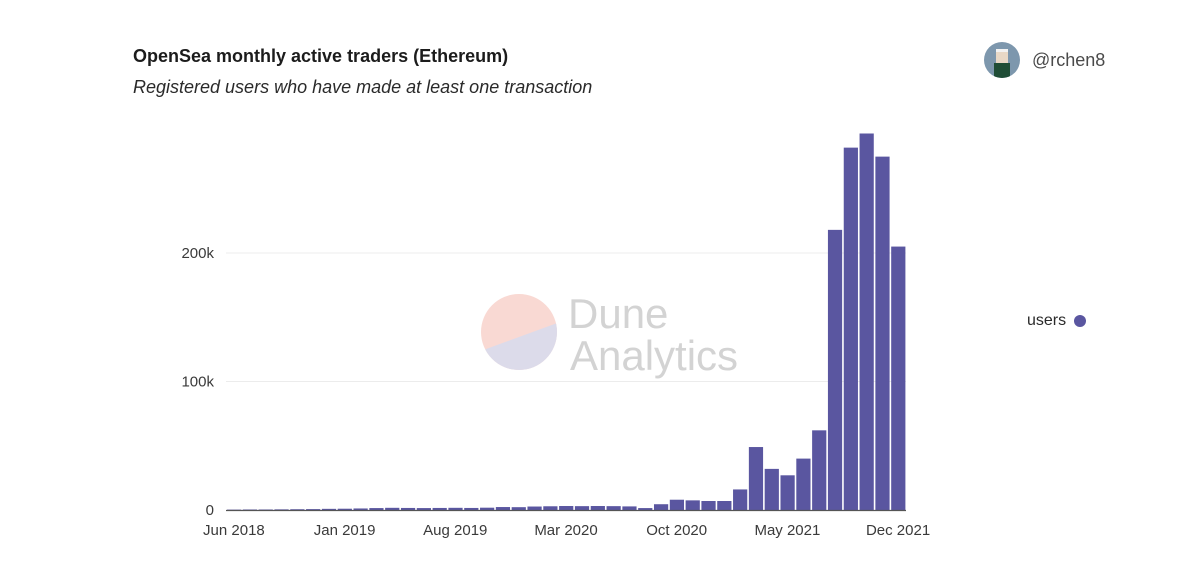 This screenshot has height=568, width=1200. Describe the element at coordinates (197, 253) in the screenshot. I see `y-tick-label: 200k` at that location.